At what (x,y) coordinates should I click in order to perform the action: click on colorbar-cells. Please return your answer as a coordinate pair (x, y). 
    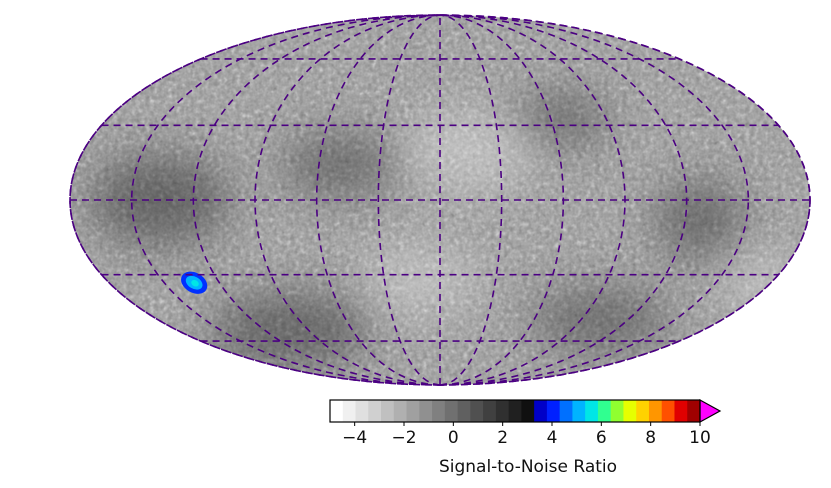
    Looking at the image, I should click on (515, 411).